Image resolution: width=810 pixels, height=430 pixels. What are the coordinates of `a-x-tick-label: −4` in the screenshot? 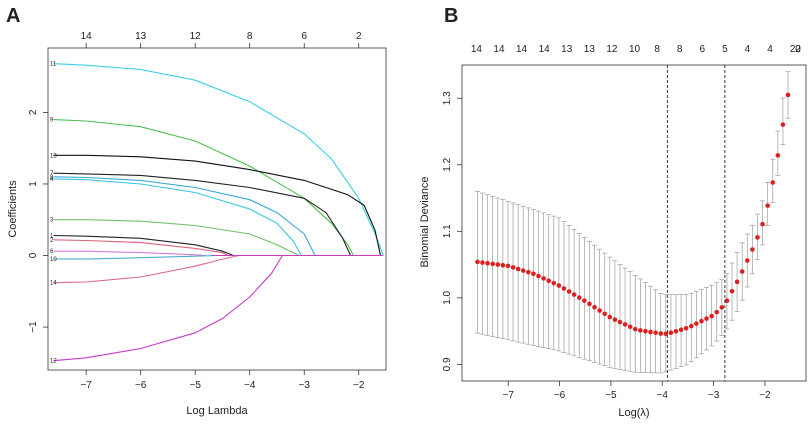 It's located at (250, 385).